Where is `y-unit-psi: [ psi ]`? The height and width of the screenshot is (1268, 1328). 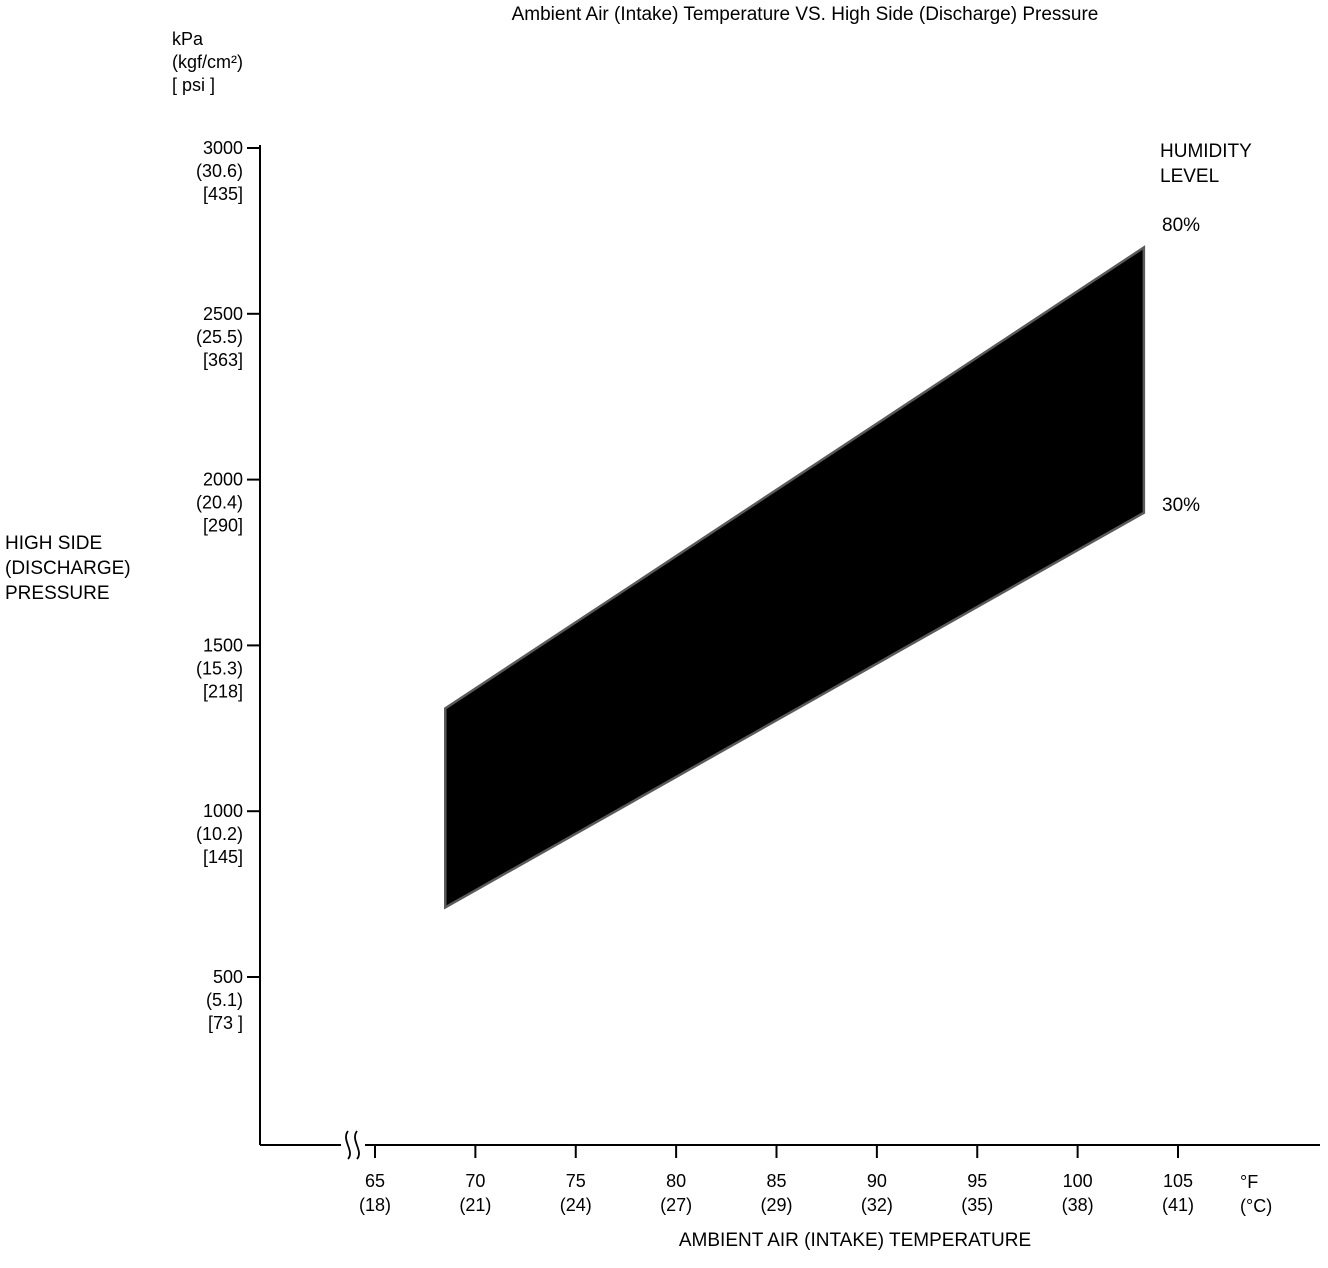 y-unit-psi: [ psi ] is located at coordinates (194, 85).